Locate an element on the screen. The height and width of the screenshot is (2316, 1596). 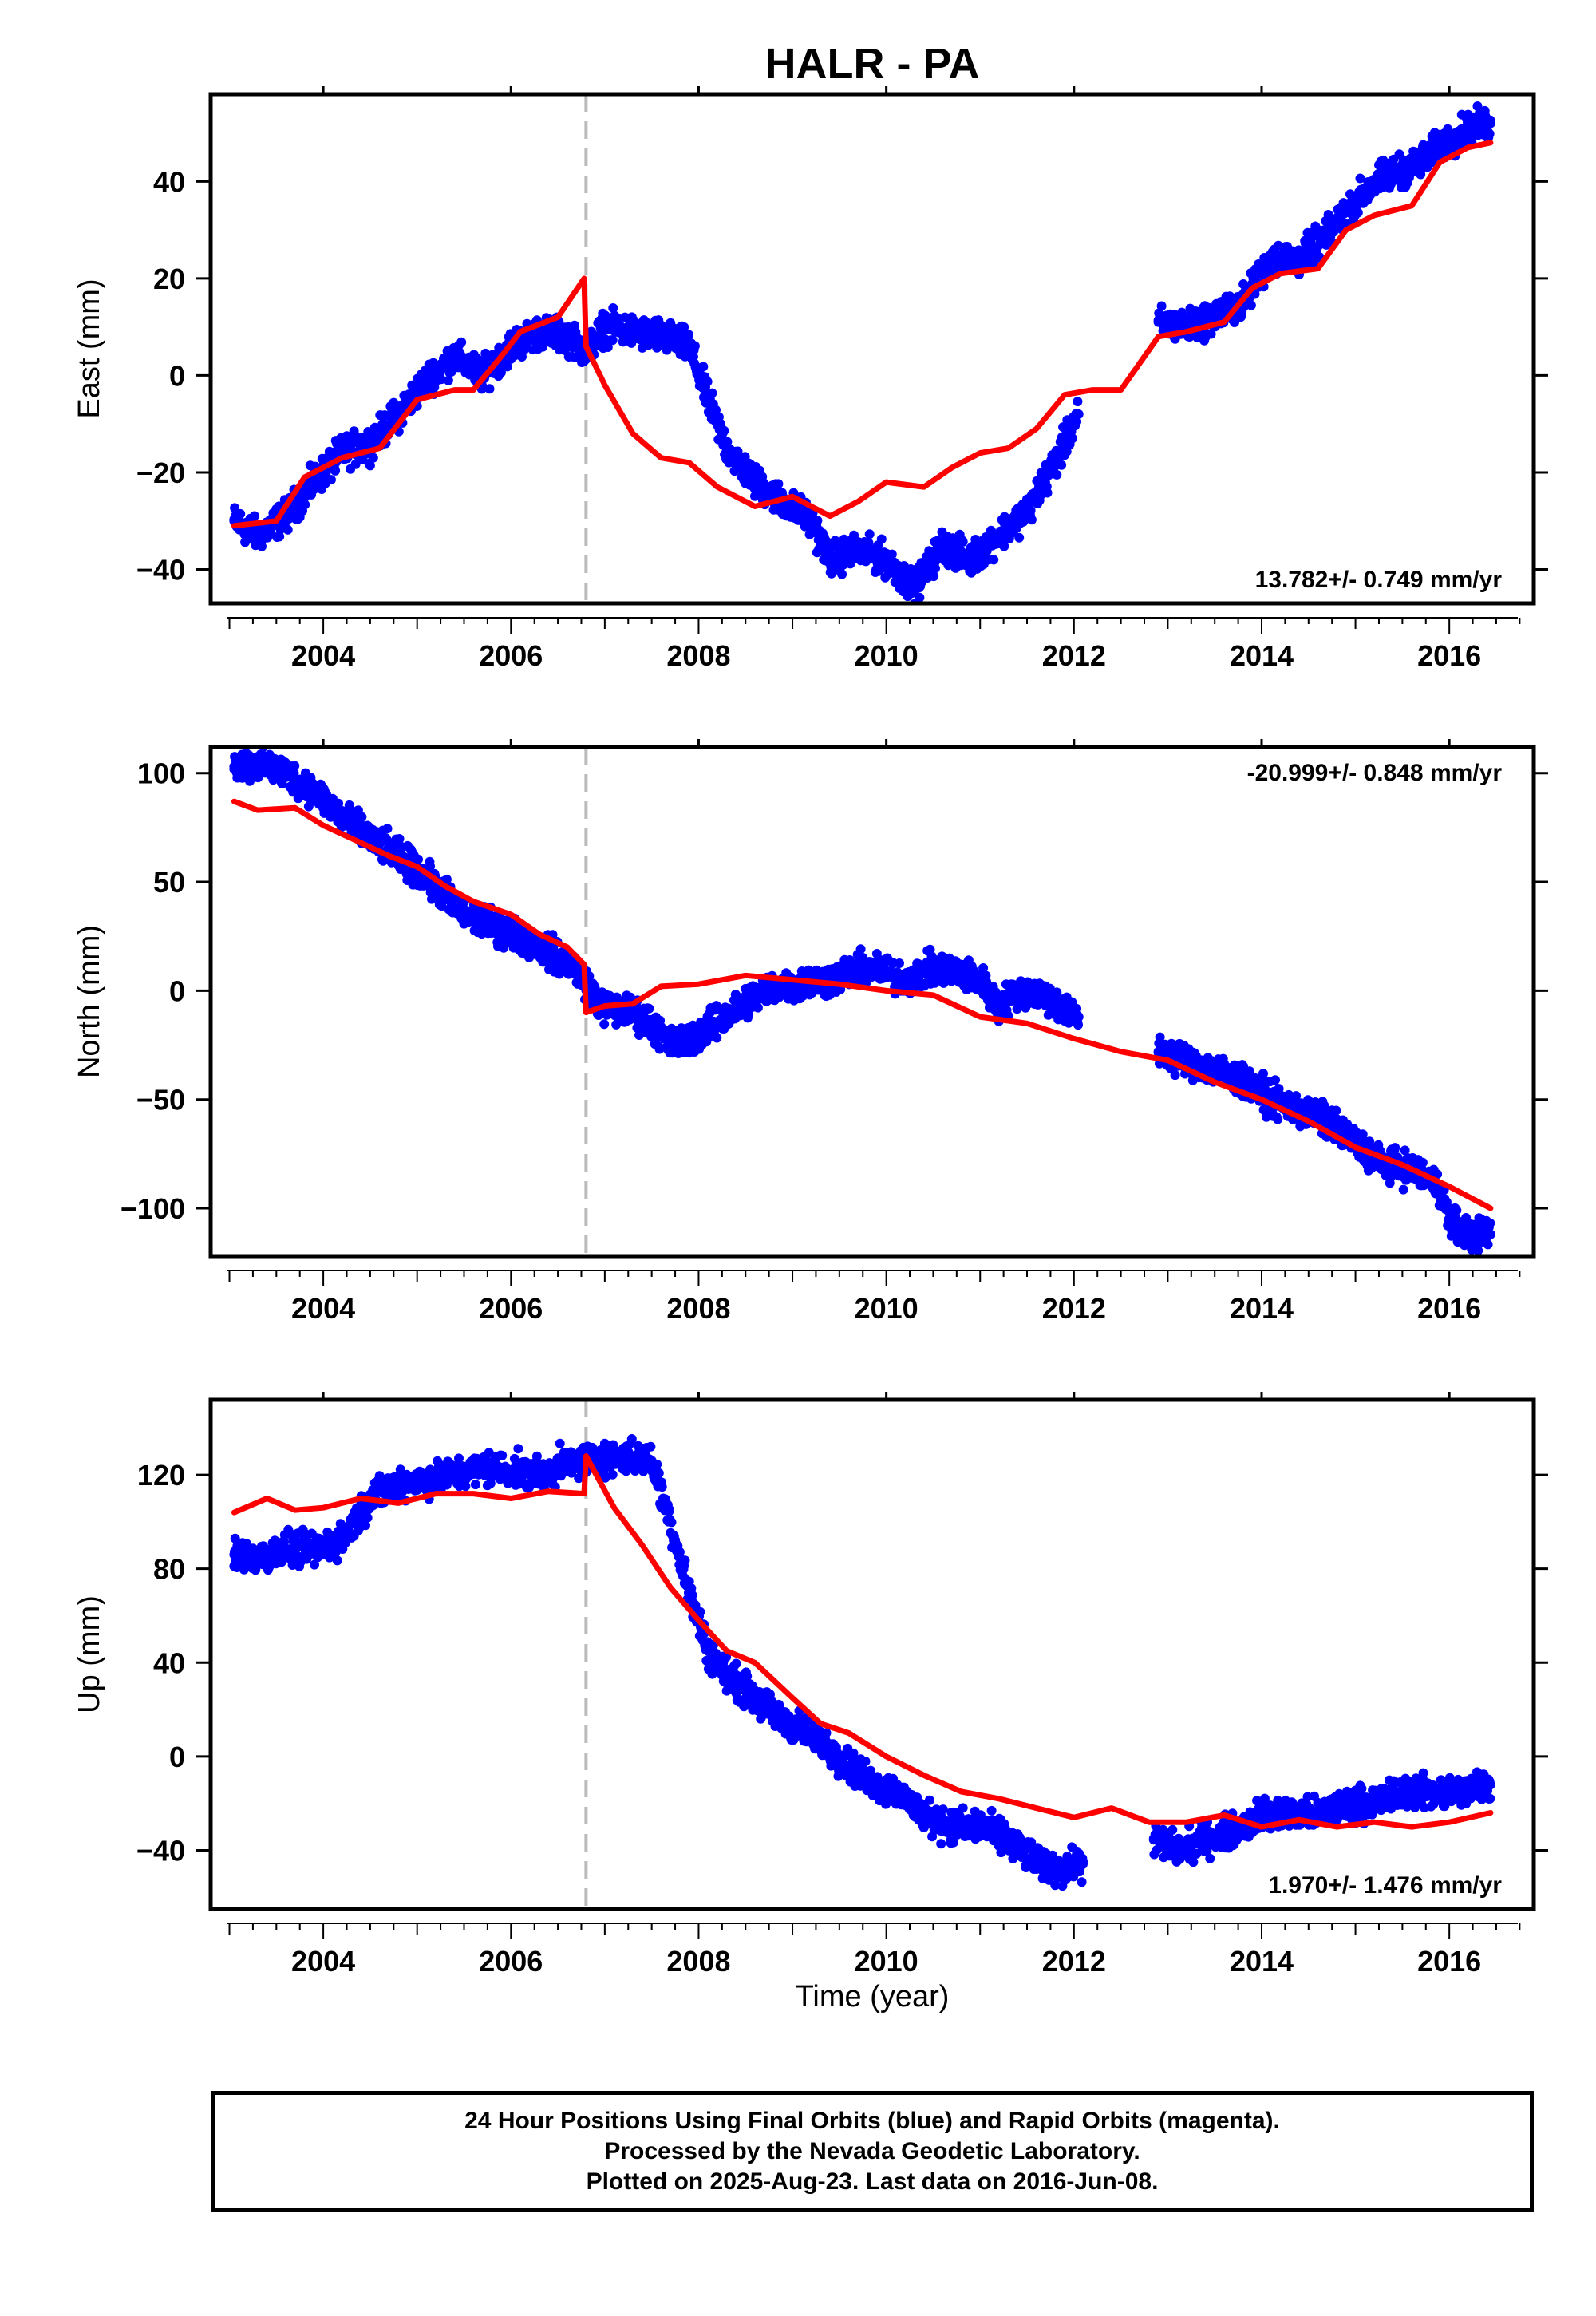
y-tick-label: −40 is located at coordinates (160, 569).